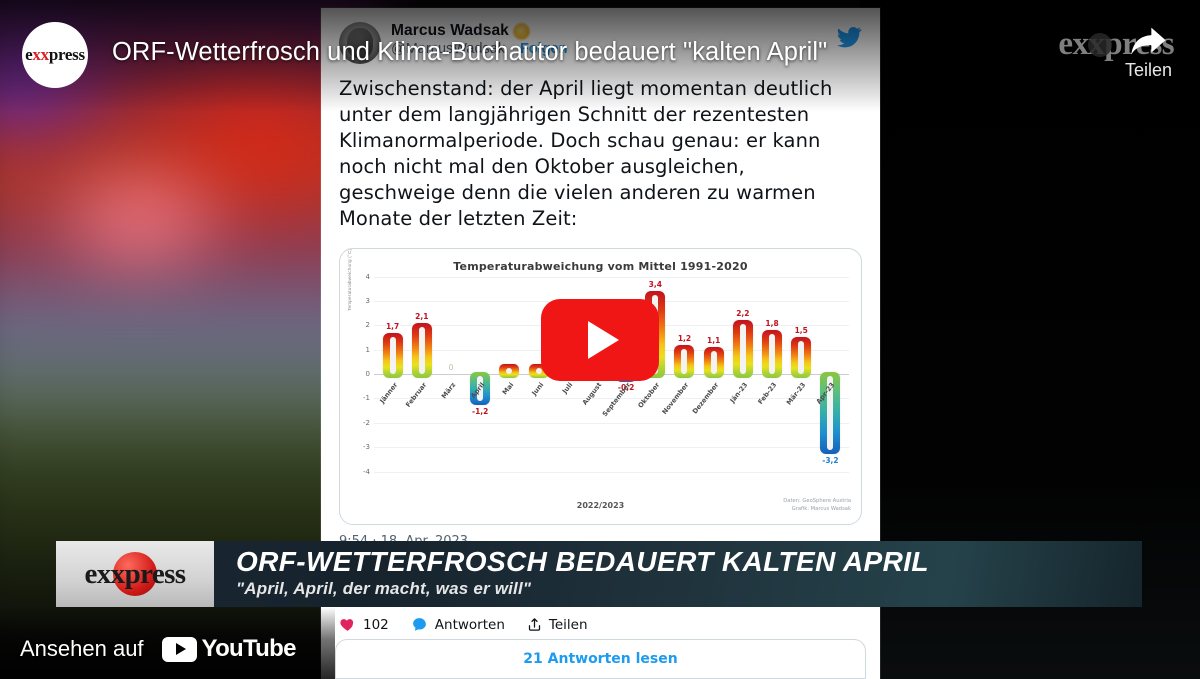  I want to click on chart-x-axis-caption: 2022/2023, so click(600, 505).